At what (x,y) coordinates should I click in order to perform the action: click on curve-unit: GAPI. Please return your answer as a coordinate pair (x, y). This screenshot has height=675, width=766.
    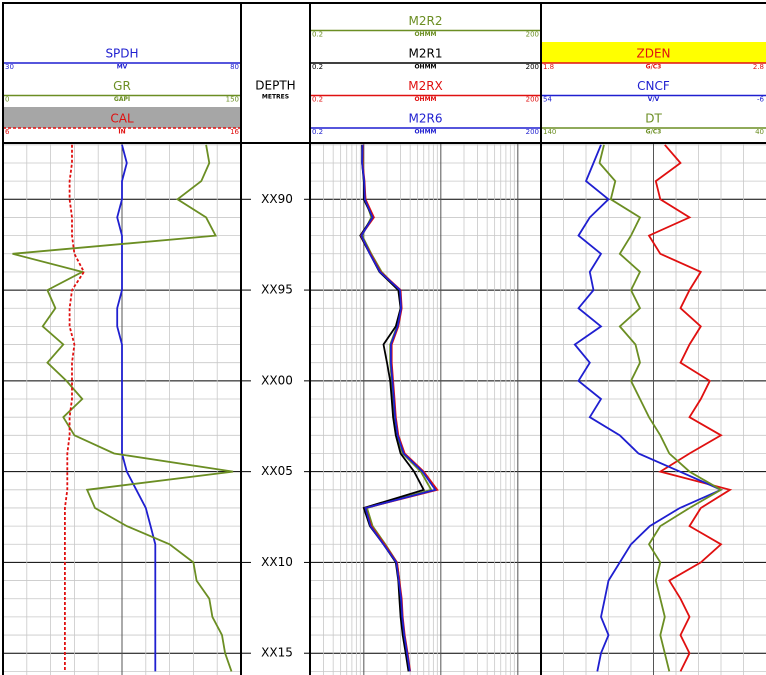
    Looking at the image, I should click on (122, 99).